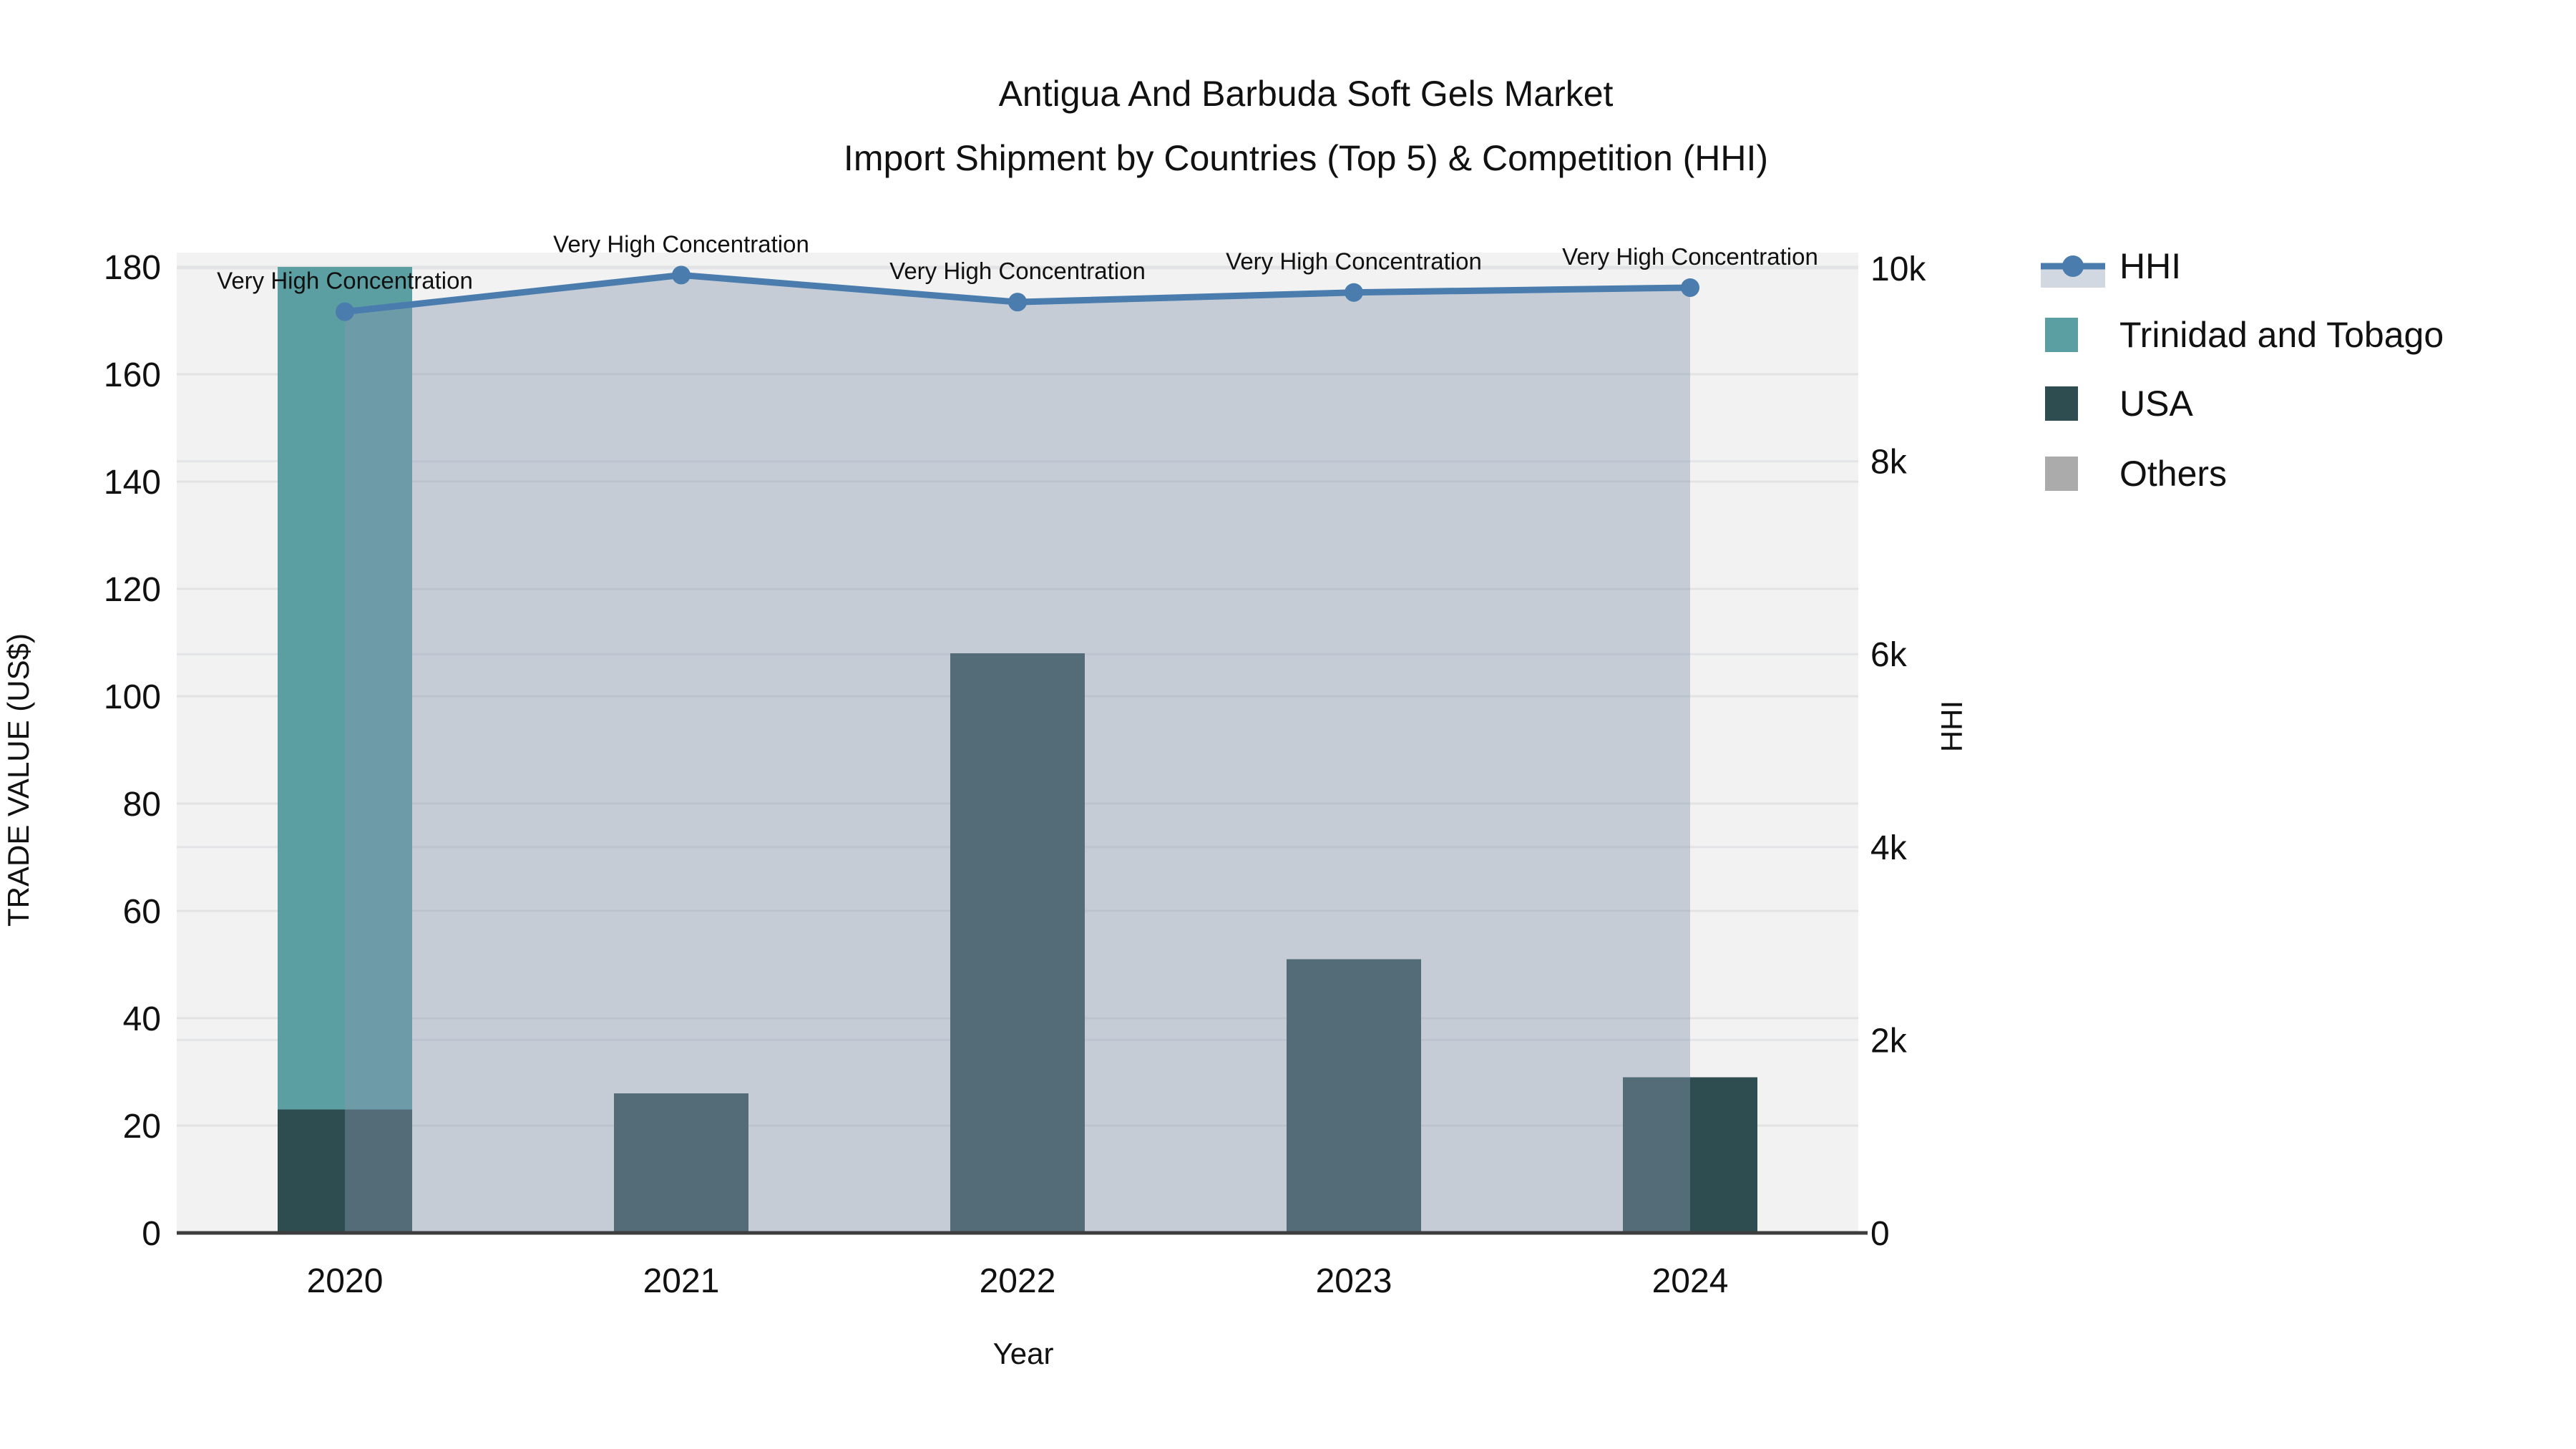  I want to click on left-tick-20: 20, so click(142, 1127).